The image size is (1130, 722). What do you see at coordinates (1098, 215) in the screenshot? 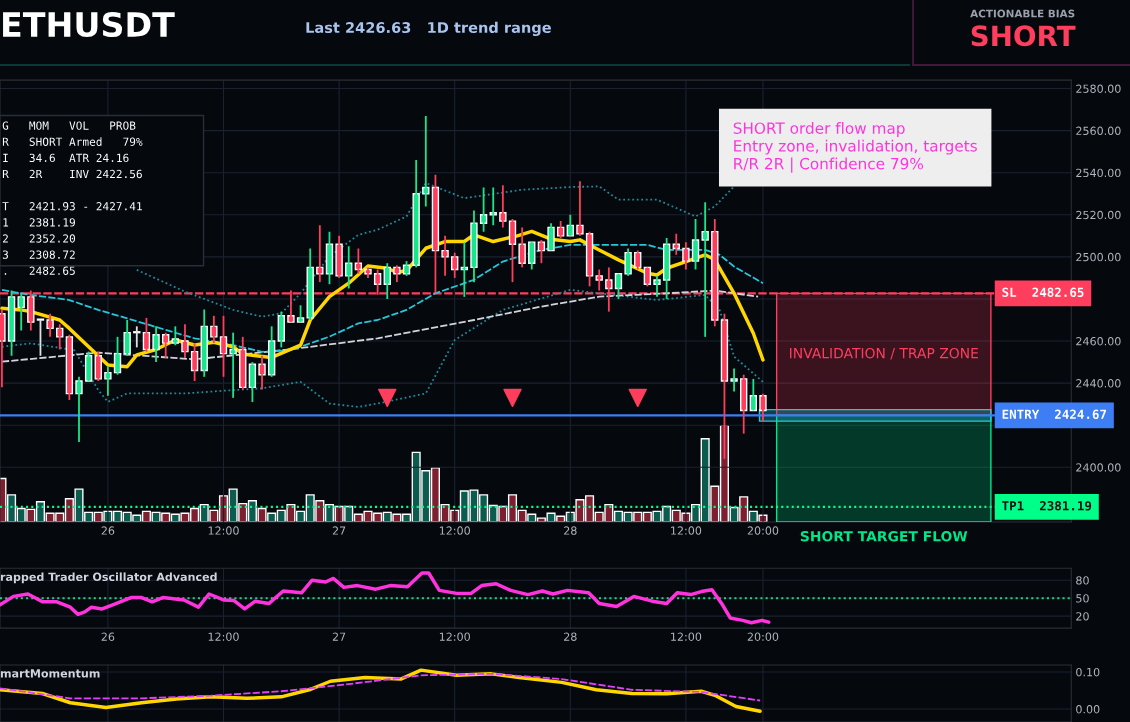
I see `y-tick-label: 2520.00` at bounding box center [1098, 215].